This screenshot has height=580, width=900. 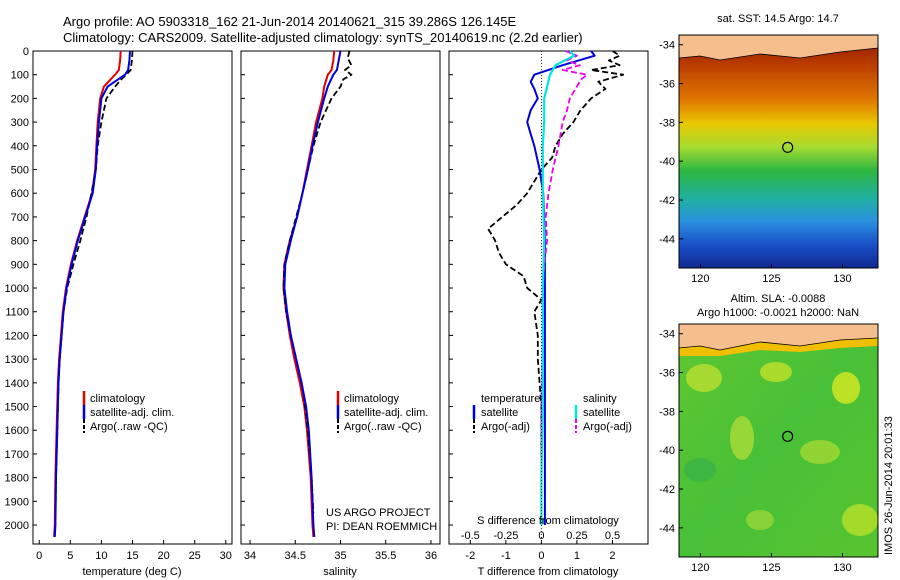 I want to click on depth-tick-label: 1400, so click(x=17, y=384).